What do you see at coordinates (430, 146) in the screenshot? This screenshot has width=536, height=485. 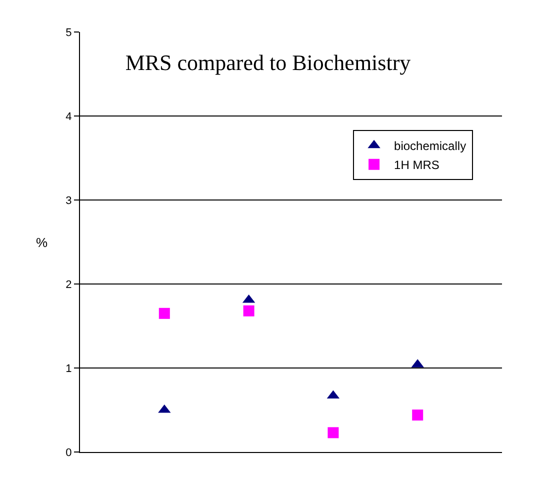 I see `legend-label: biochemically` at bounding box center [430, 146].